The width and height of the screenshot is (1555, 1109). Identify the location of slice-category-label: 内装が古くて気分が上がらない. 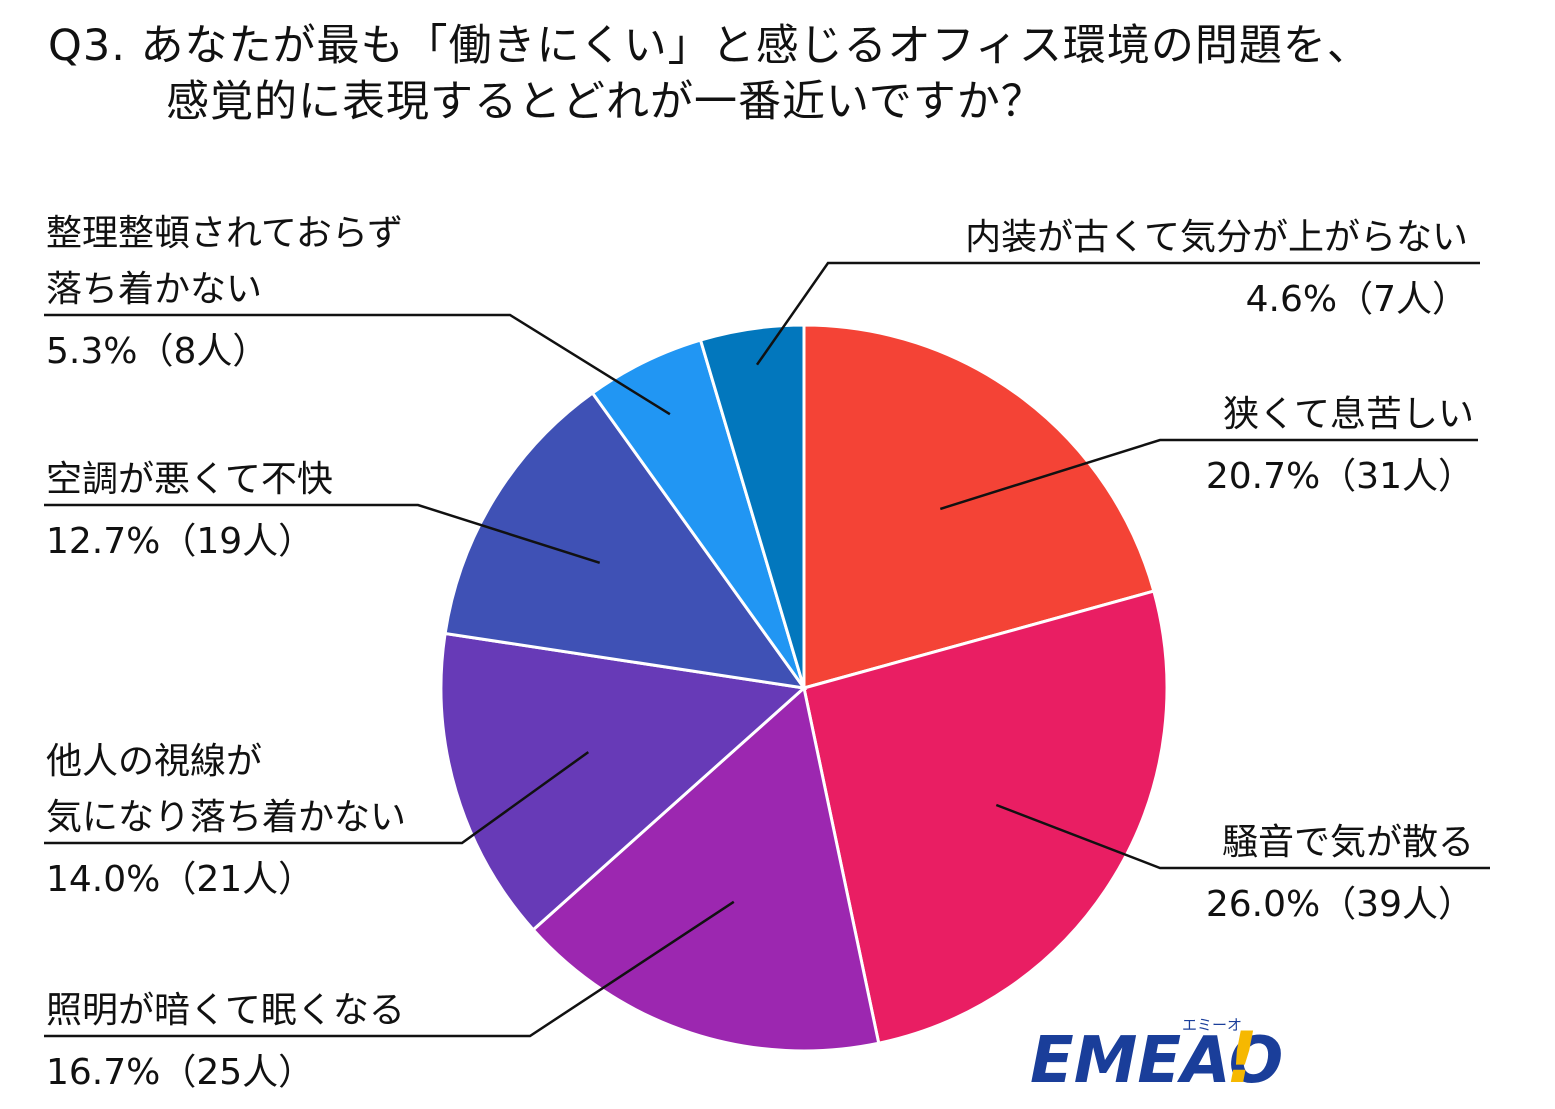
(1216, 237).